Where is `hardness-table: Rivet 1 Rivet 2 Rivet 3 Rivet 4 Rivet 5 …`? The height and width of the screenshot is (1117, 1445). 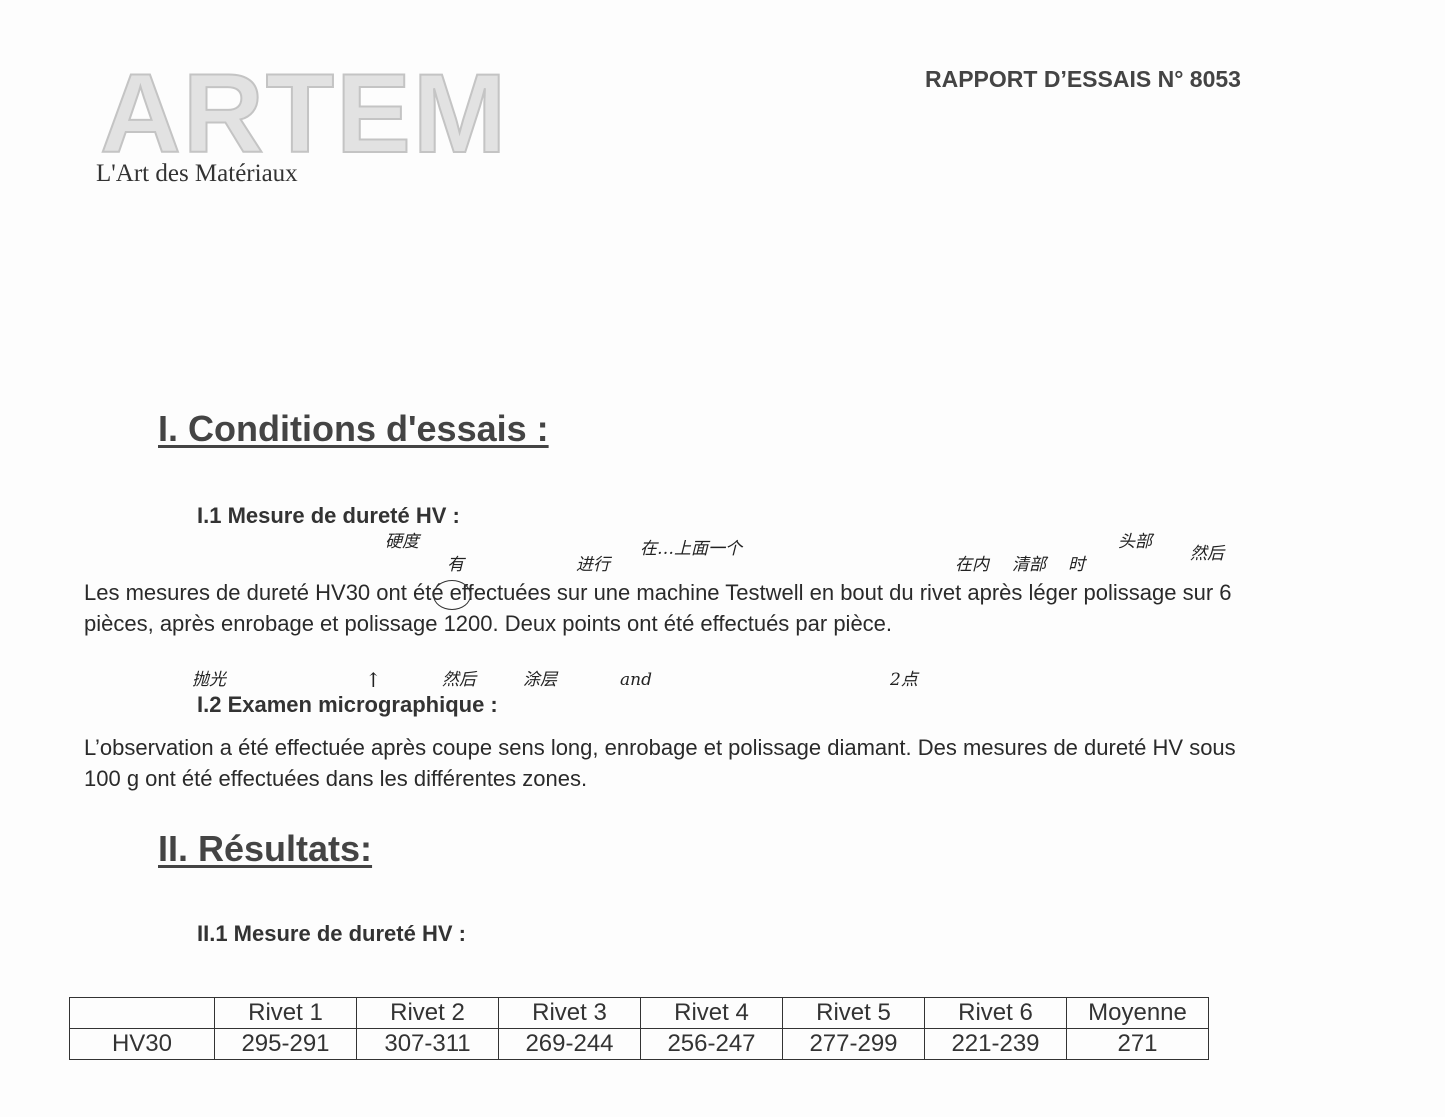
hardness-table: Rivet 1 Rivet 2 Rivet 3 Rivet 4 Rivet 5 … is located at coordinates (639, 1028).